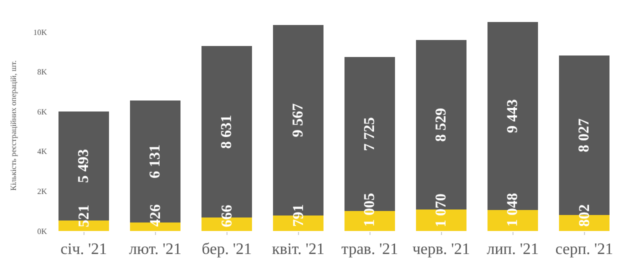  Describe the element at coordinates (84, 166) in the screenshot. I see `data-label: 5 493` at that location.